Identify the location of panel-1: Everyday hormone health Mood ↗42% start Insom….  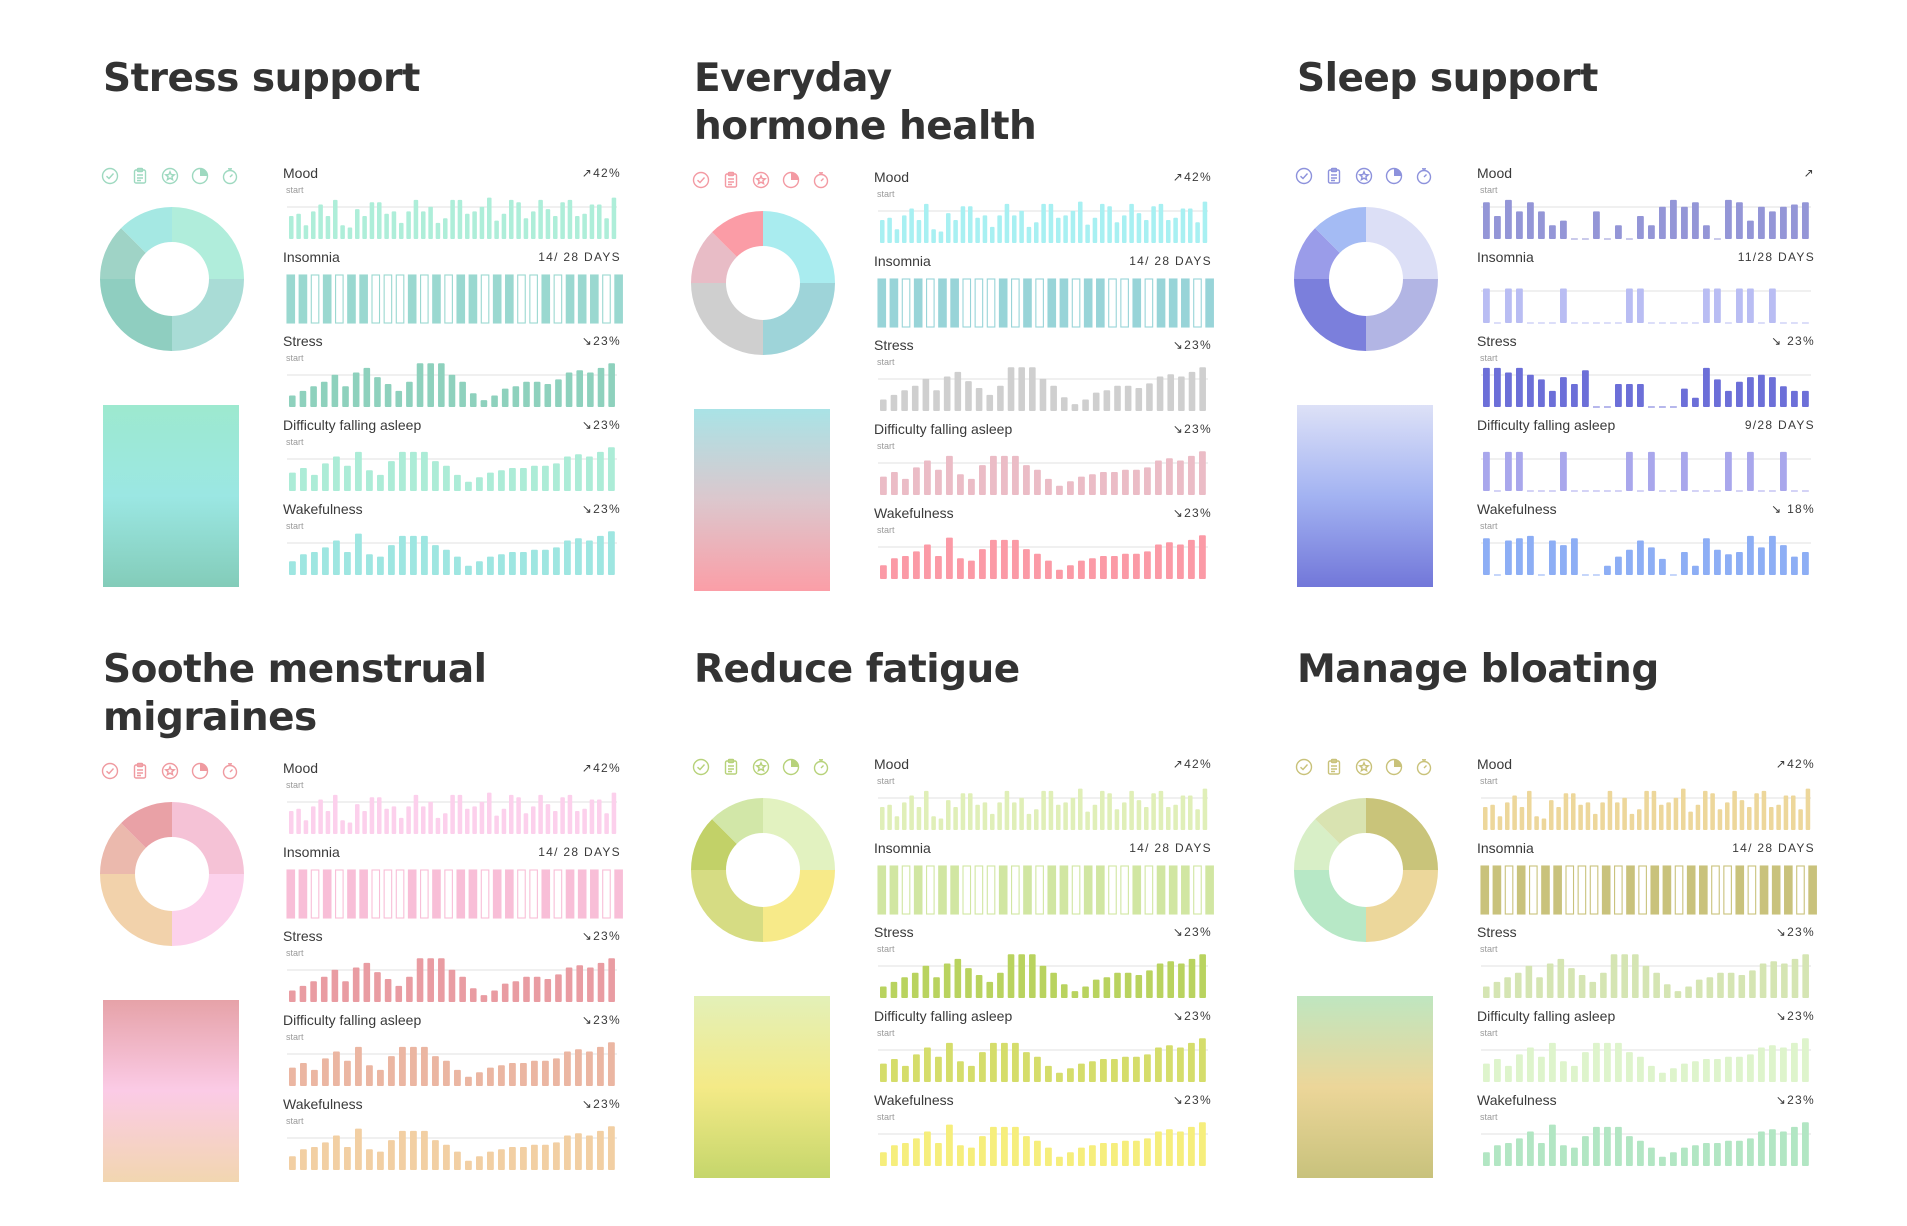
(972, 345).